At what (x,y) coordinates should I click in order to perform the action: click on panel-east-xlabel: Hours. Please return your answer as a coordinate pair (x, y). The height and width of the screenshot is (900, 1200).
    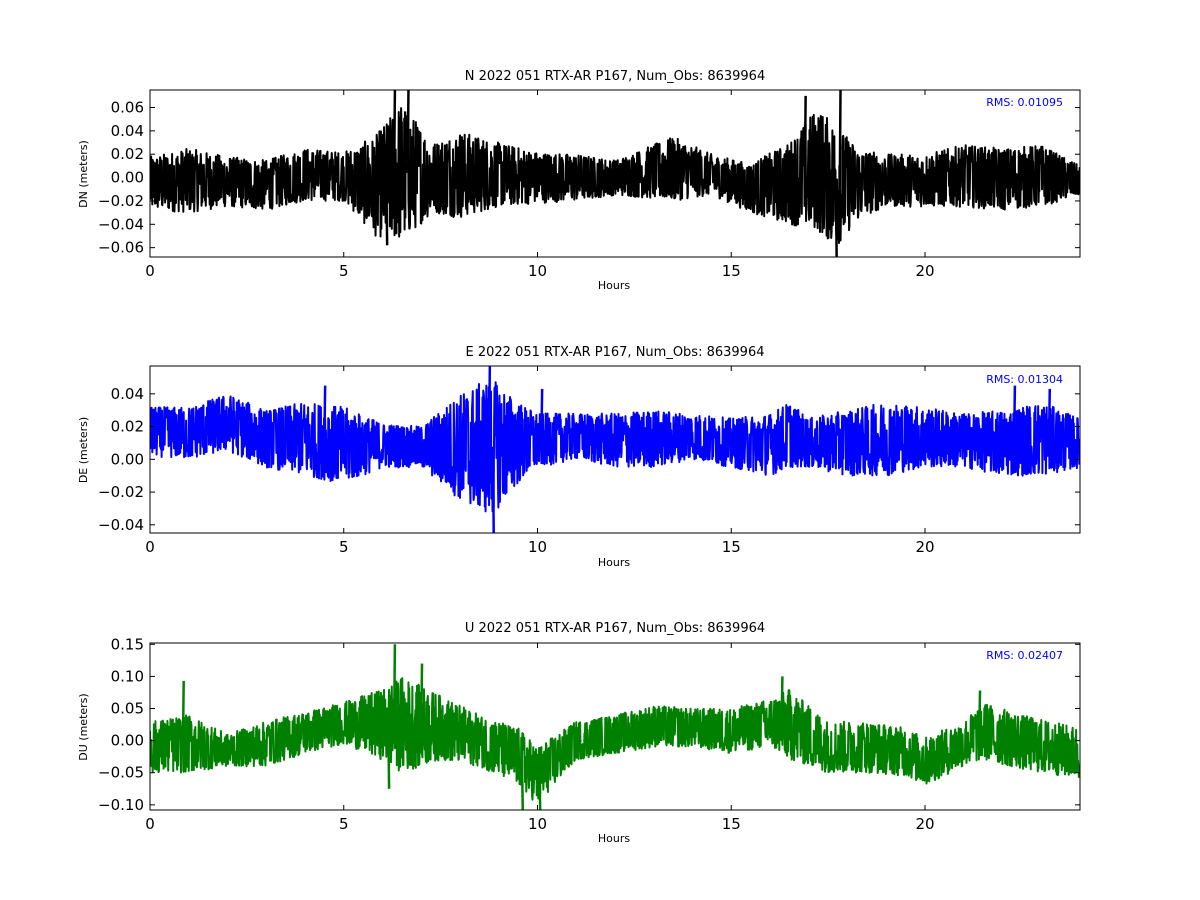
    Looking at the image, I should click on (614, 562).